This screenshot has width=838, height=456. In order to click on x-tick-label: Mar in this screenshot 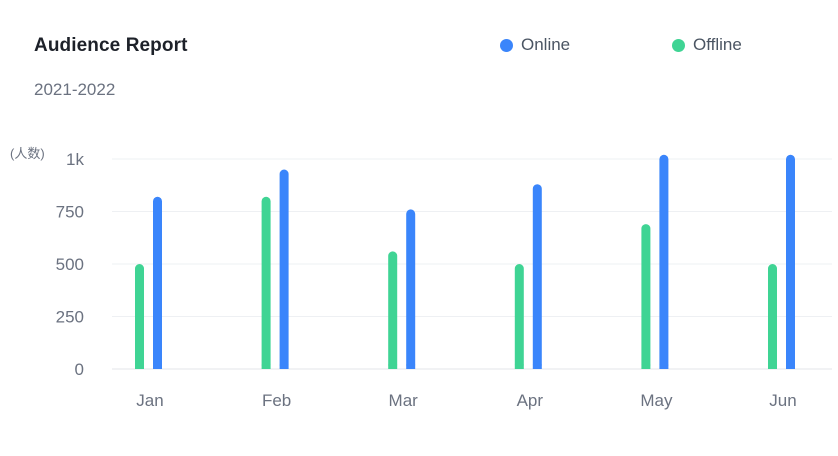, I will do `click(404, 400)`.